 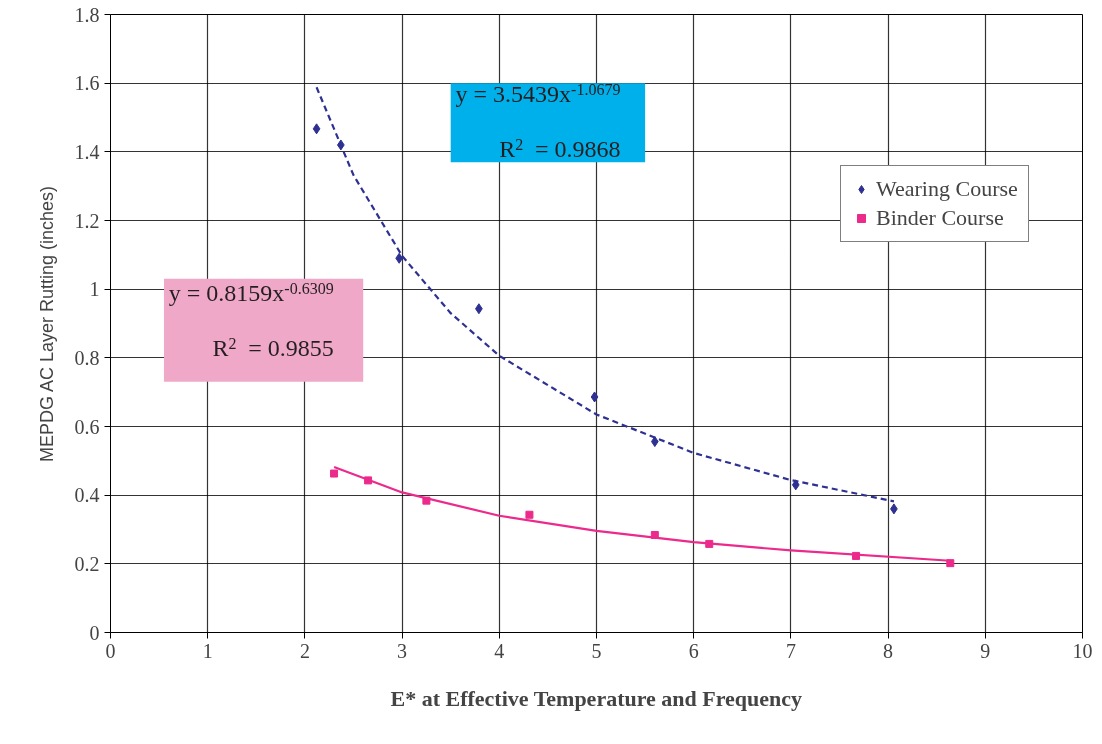 What do you see at coordinates (888, 650) in the screenshot?
I see `x-tick-label: 8` at bounding box center [888, 650].